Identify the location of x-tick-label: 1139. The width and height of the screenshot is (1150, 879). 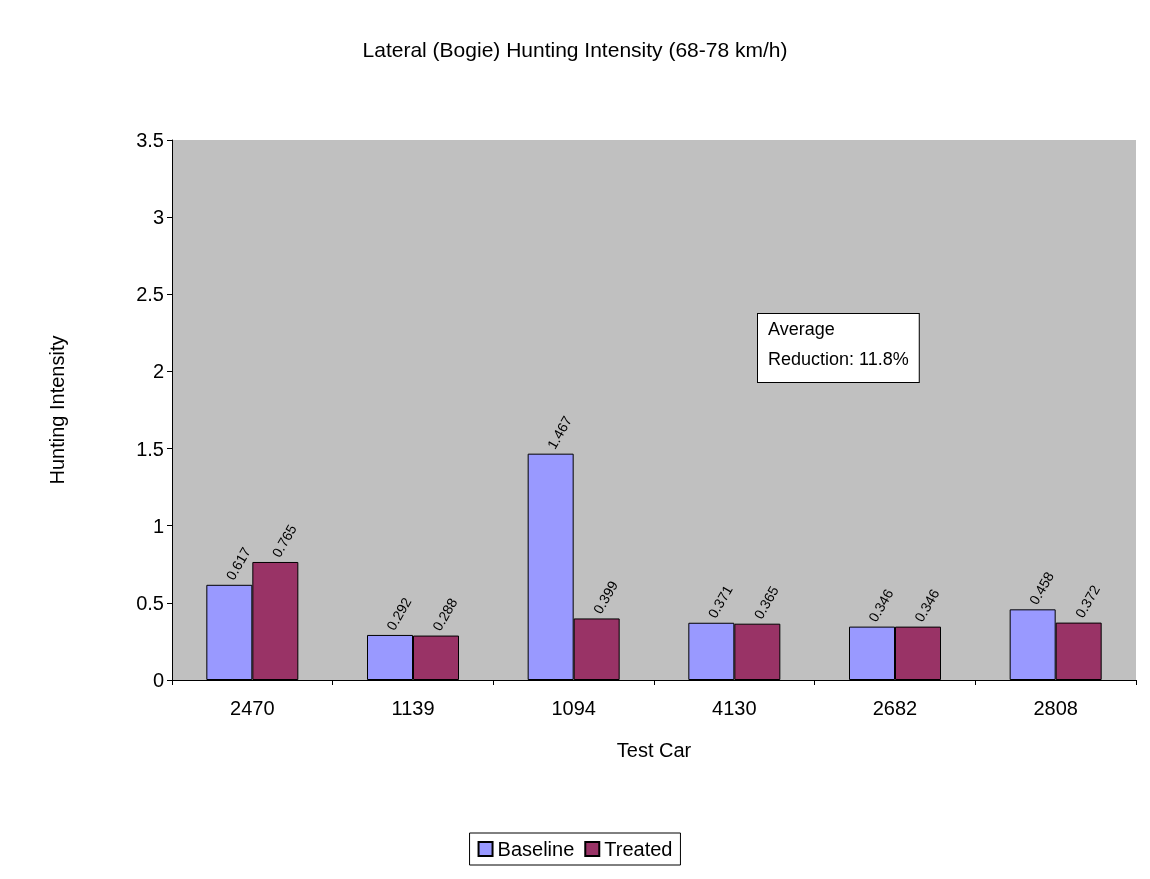
(413, 708).